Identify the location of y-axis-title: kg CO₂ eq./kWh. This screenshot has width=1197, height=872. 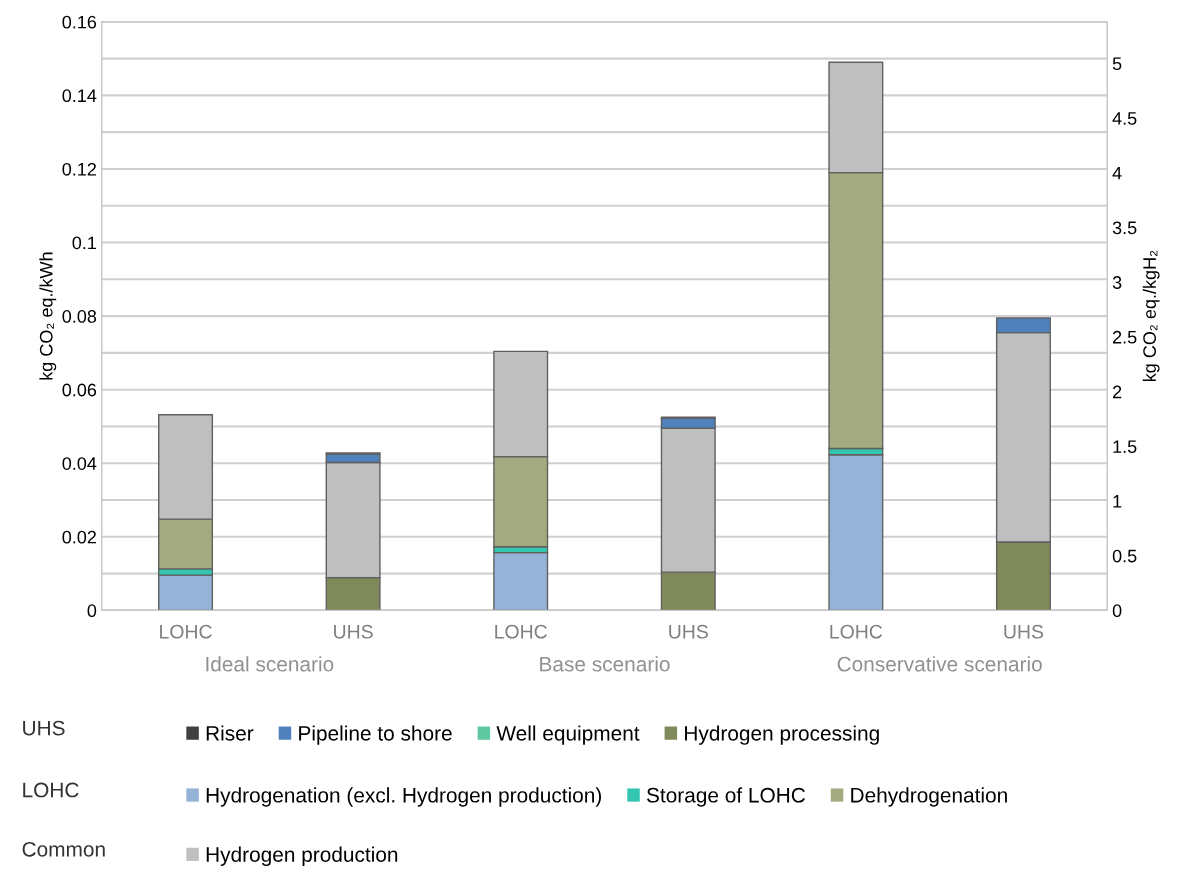
(48, 316).